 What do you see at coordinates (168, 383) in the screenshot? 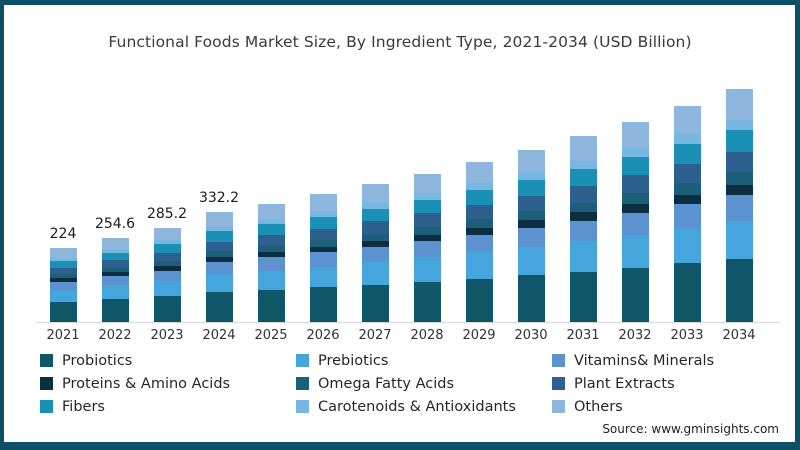
I see `legend-item-proteins-and-amino-acids: Proteins & Amino Acids` at bounding box center [168, 383].